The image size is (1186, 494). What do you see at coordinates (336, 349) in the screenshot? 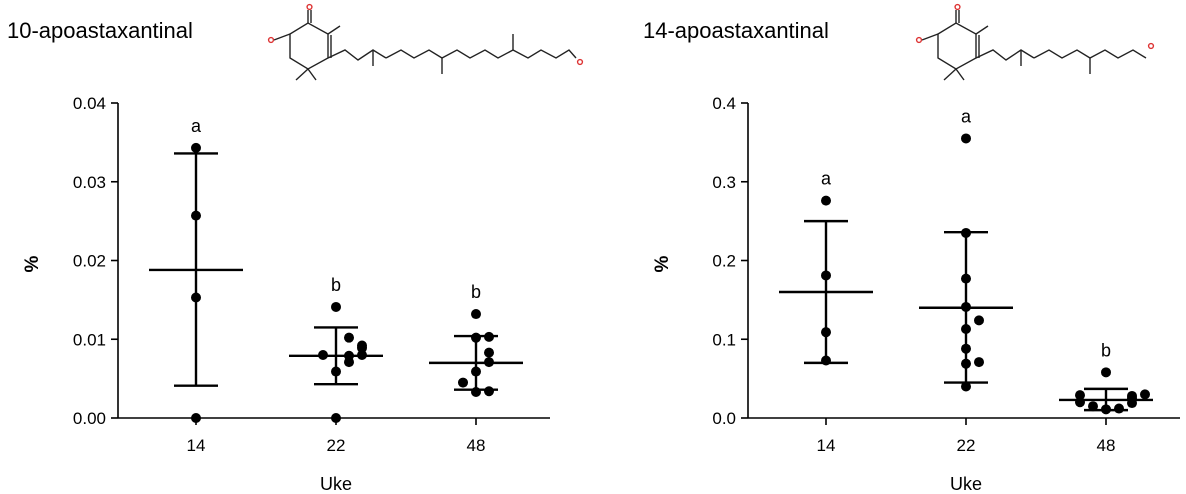
I see `group-22: b` at bounding box center [336, 349].